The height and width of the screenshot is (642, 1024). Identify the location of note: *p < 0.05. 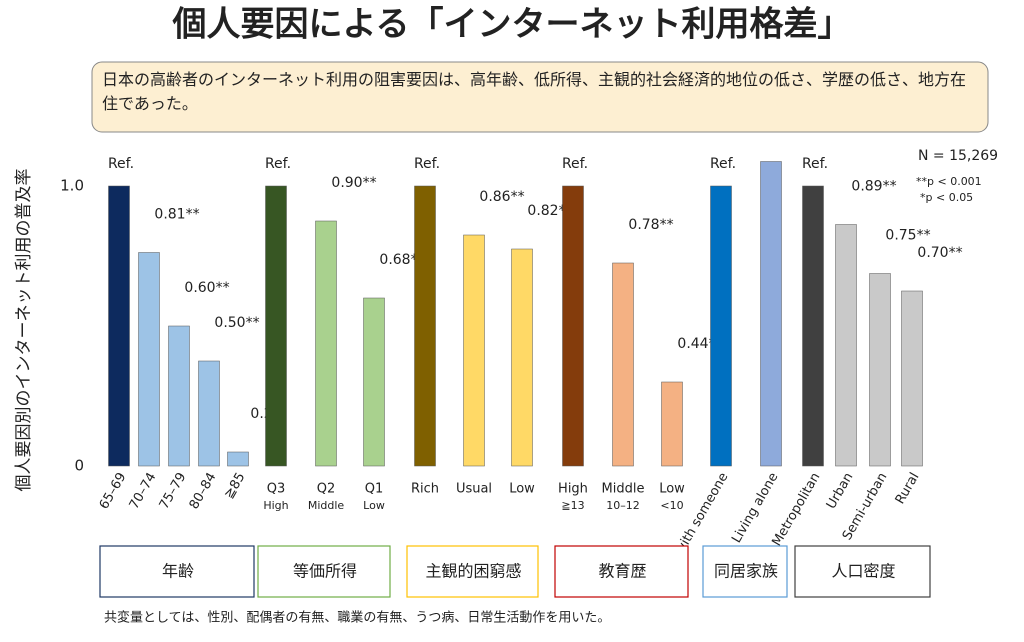
(946, 197).